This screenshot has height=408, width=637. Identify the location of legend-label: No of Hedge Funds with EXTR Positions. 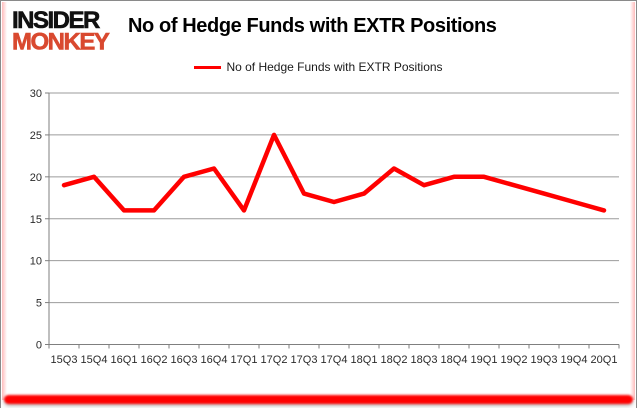
(334, 67).